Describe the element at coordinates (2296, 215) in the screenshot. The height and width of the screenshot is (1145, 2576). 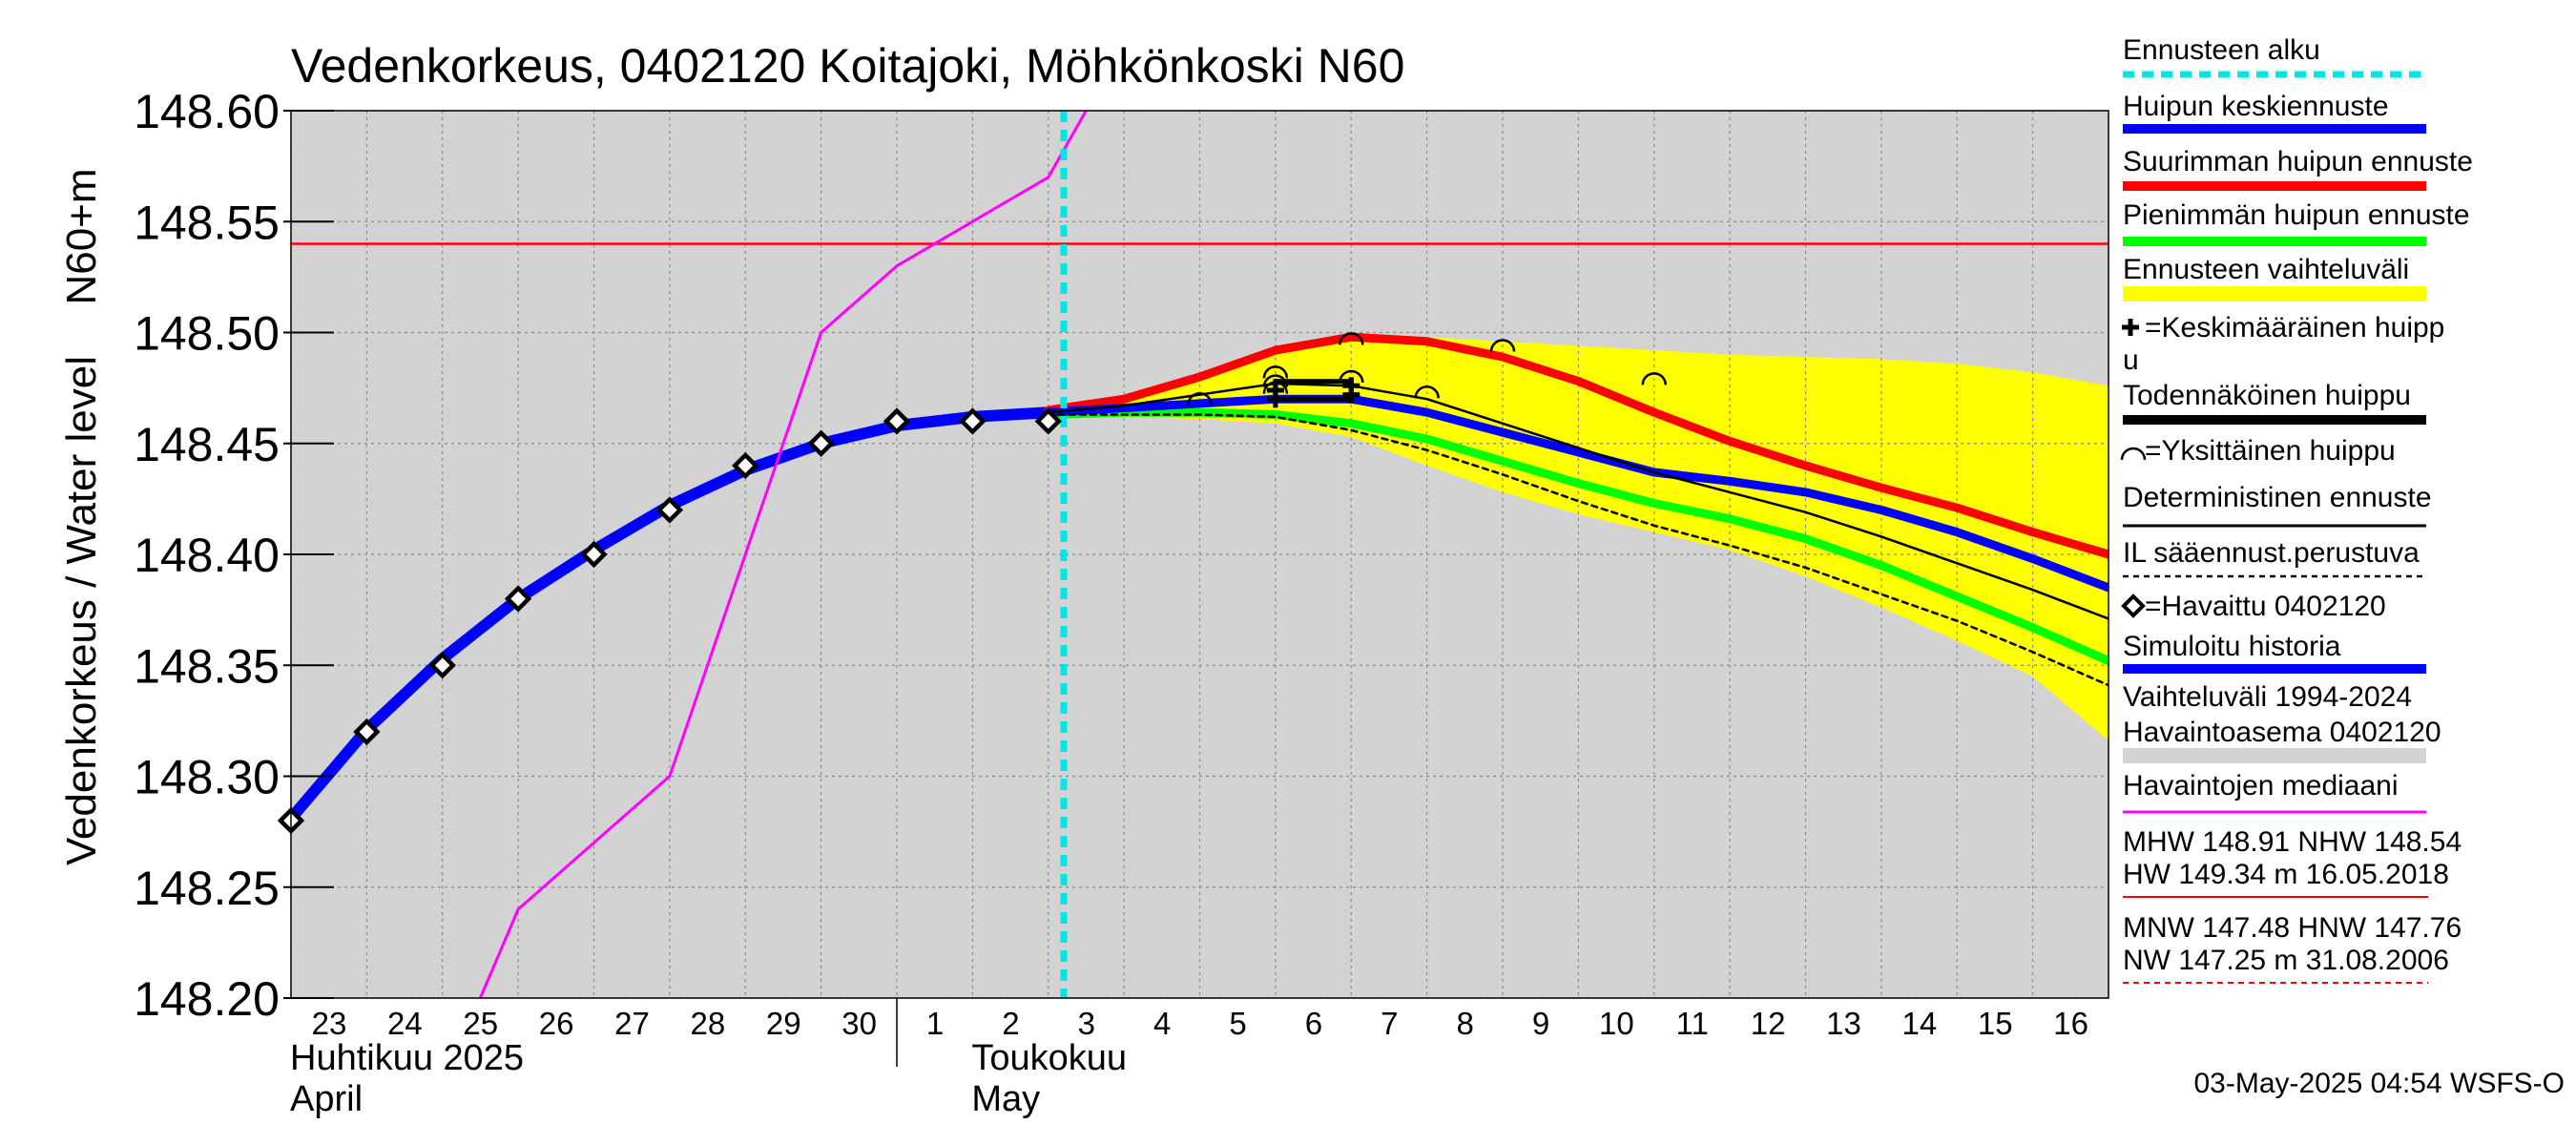
I see `legend-item-label: Pienimmän huipun ennuste` at that location.